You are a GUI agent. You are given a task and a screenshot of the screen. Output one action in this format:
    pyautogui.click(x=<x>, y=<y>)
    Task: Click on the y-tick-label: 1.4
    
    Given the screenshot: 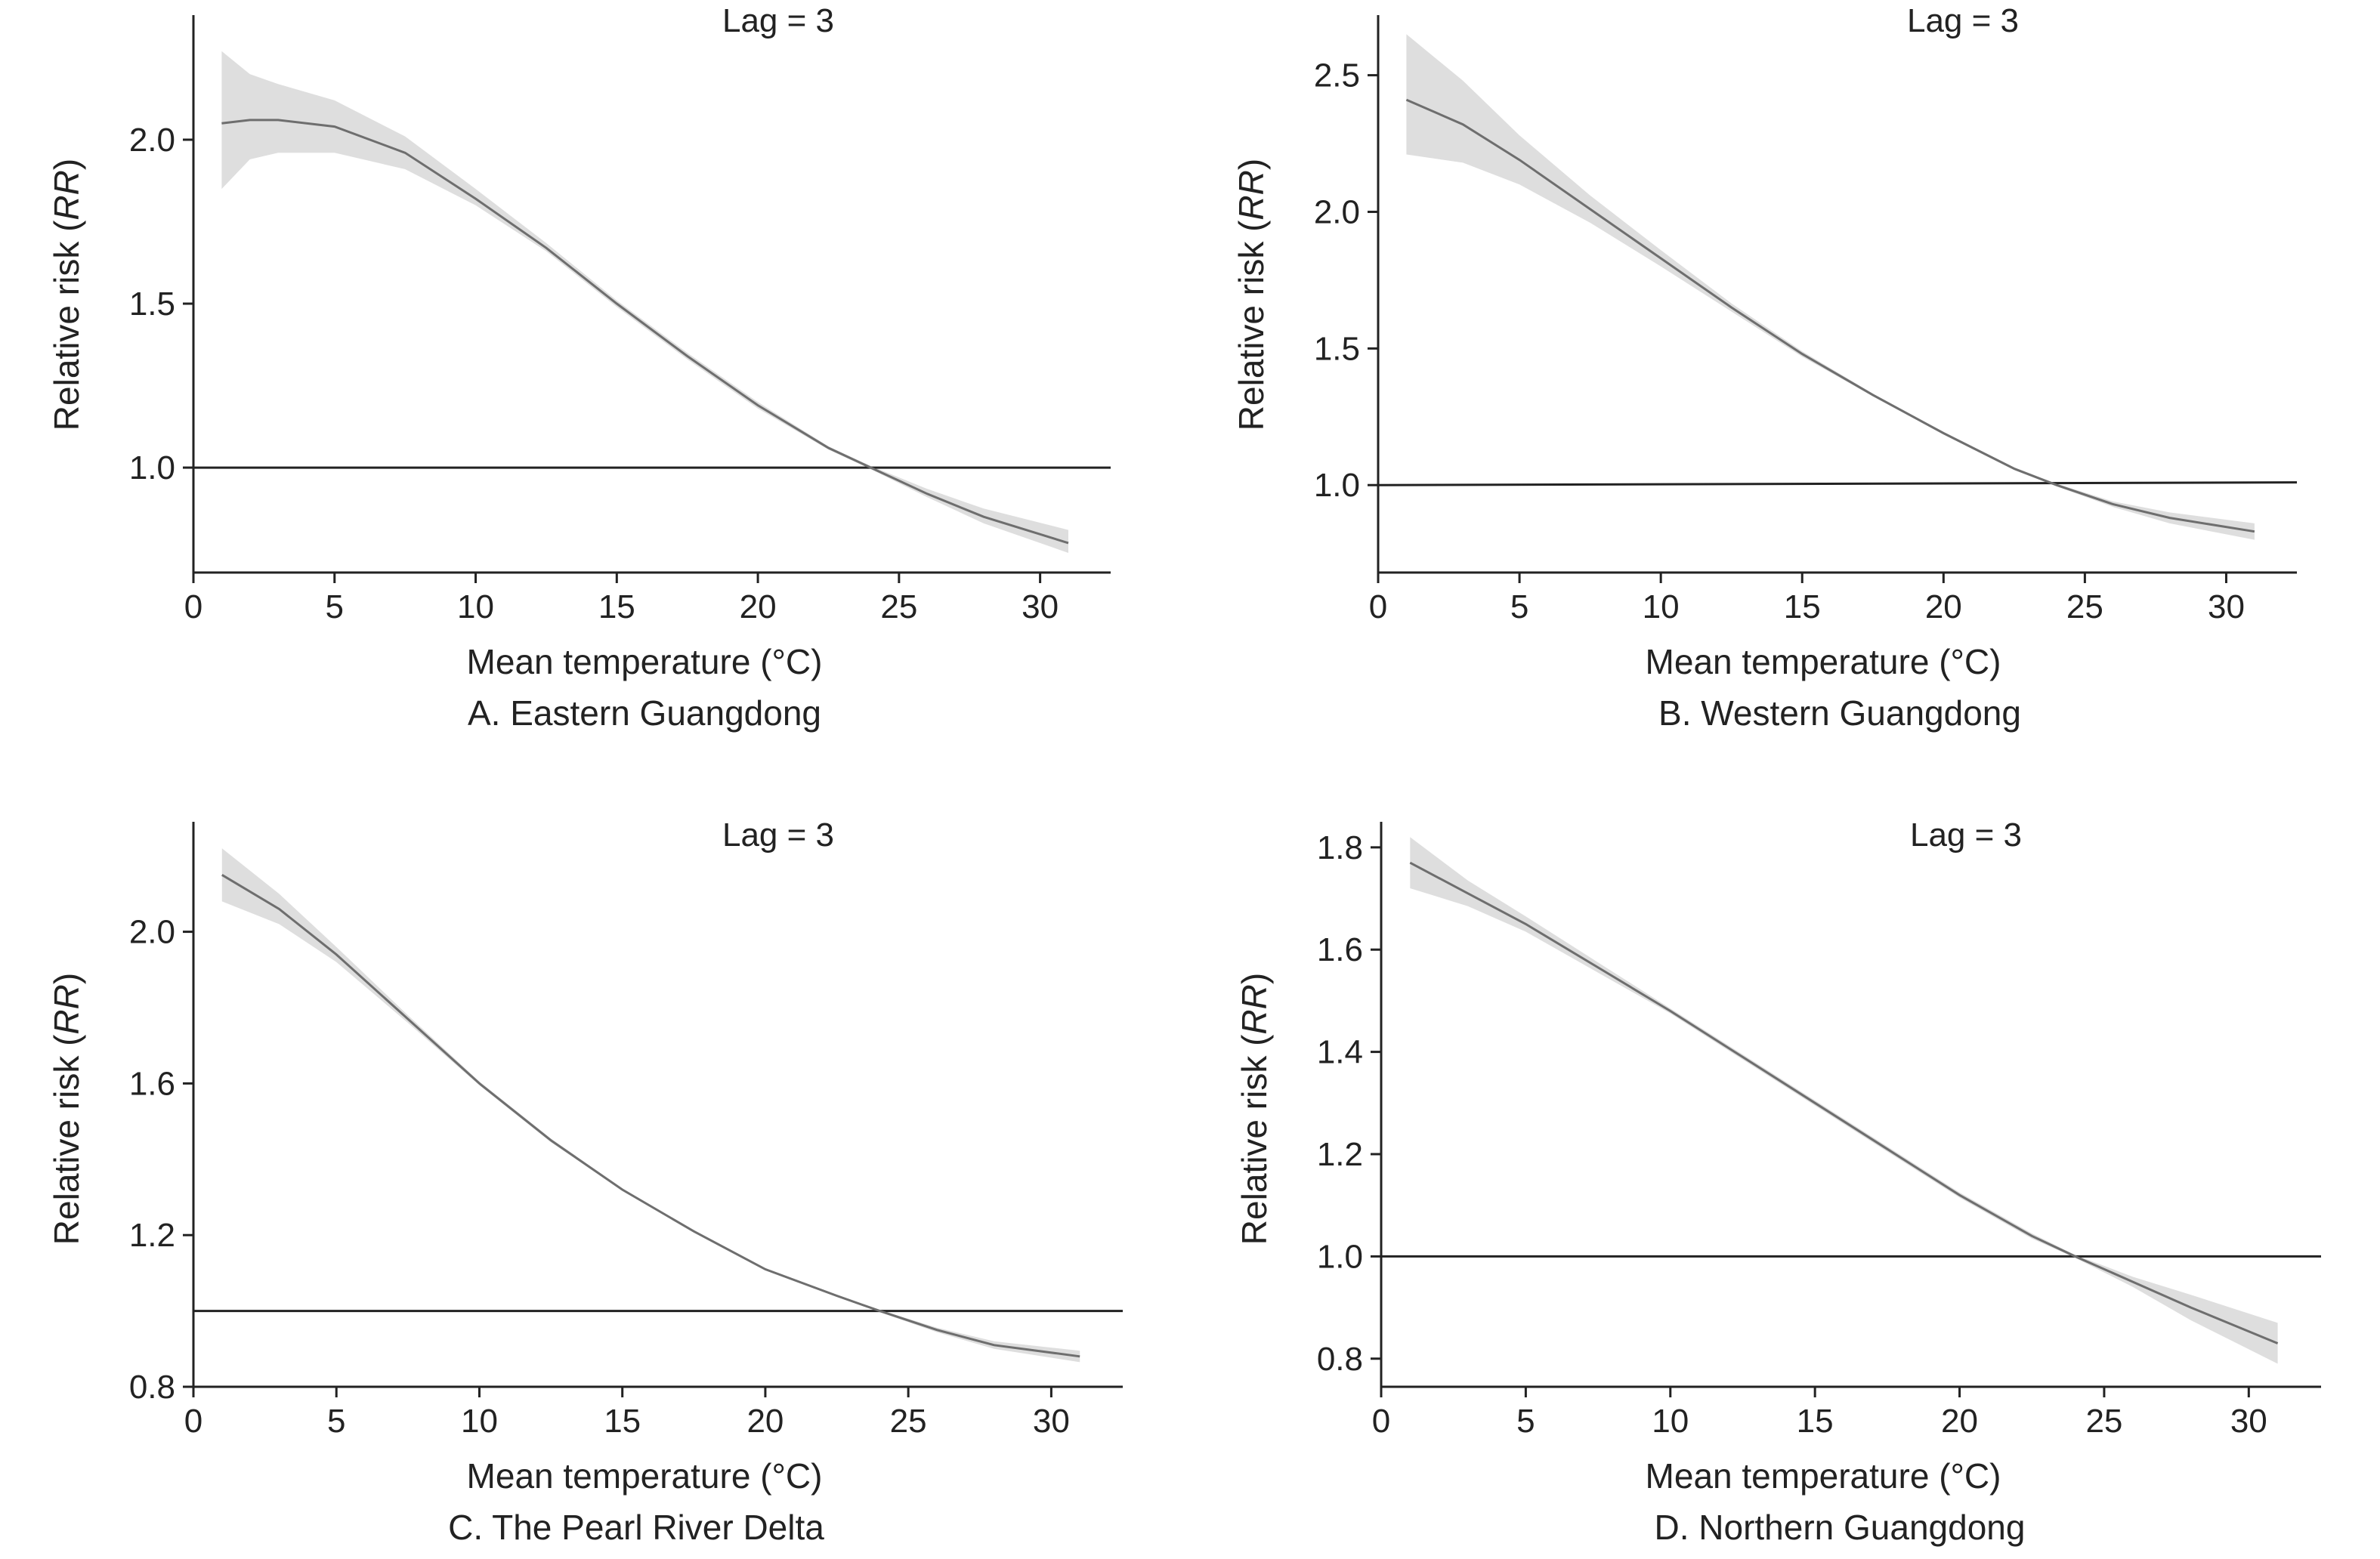 What is the action you would take?
    pyautogui.click(x=1340, y=1052)
    